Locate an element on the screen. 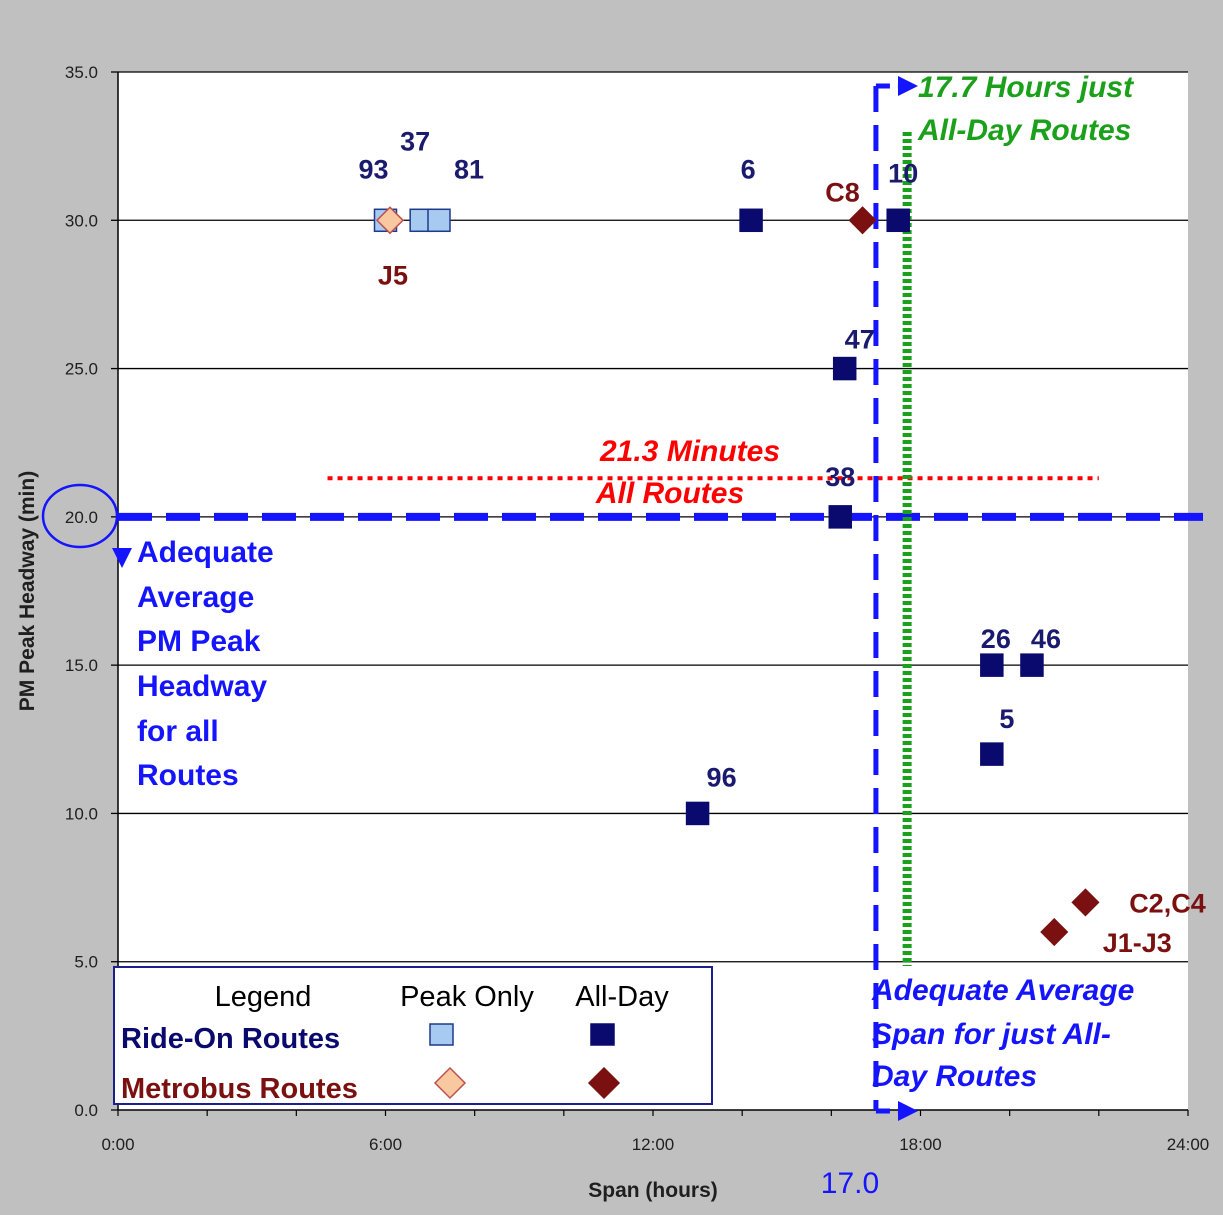 The width and height of the screenshot is (1223, 1215). adequate-span-line-3: Day Routes is located at coordinates (954, 1076).